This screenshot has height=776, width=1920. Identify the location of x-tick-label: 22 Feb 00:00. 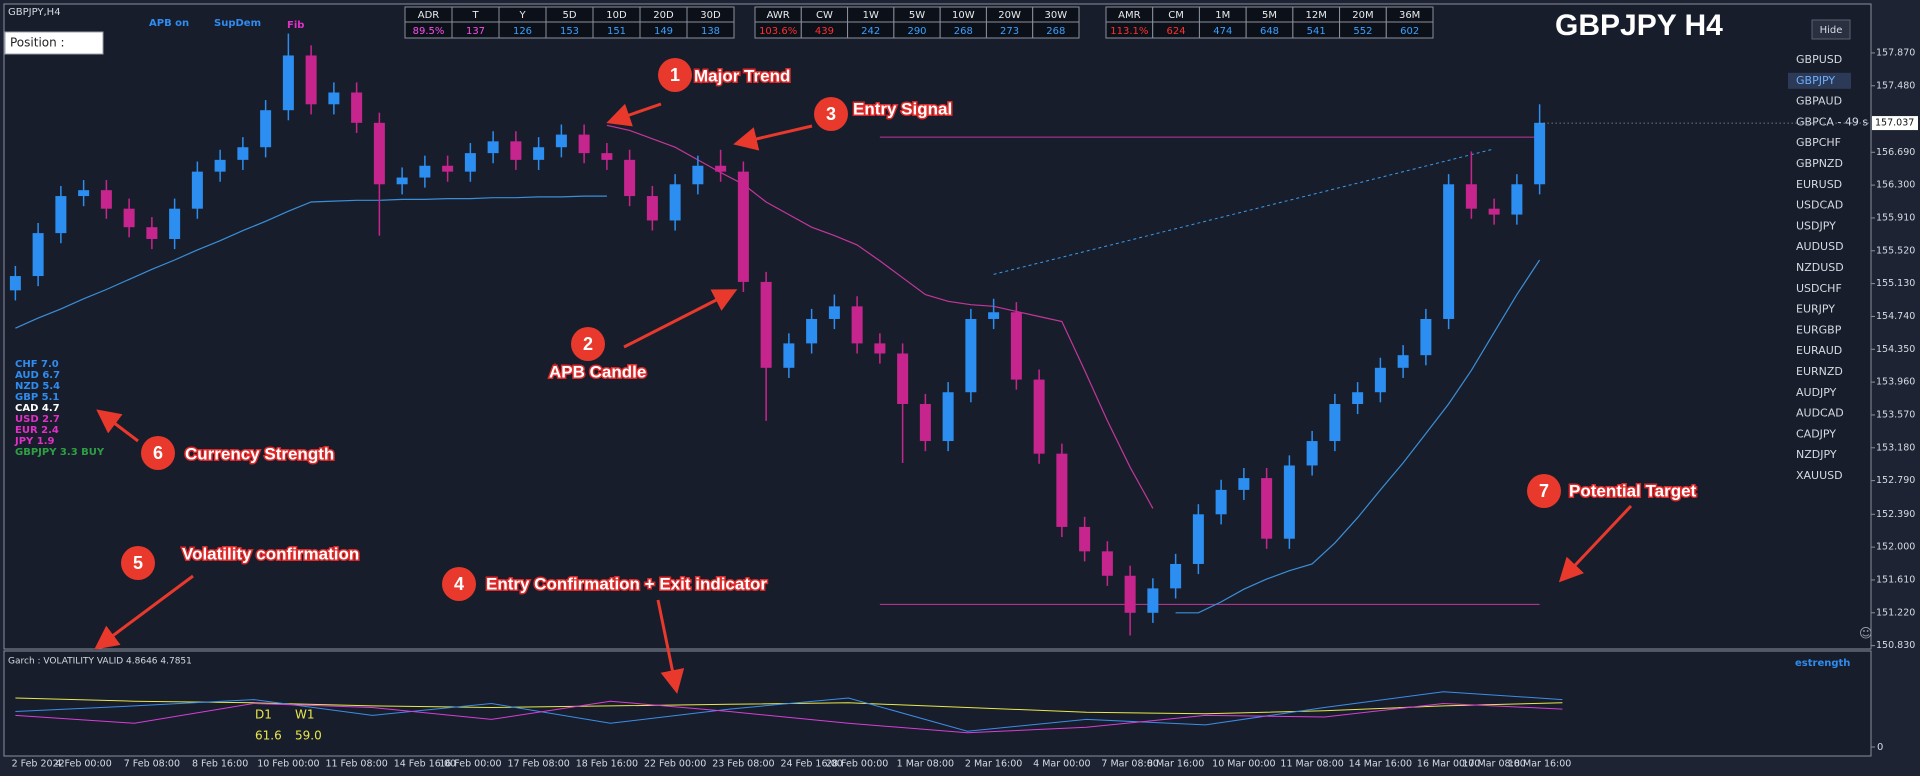
(675, 764).